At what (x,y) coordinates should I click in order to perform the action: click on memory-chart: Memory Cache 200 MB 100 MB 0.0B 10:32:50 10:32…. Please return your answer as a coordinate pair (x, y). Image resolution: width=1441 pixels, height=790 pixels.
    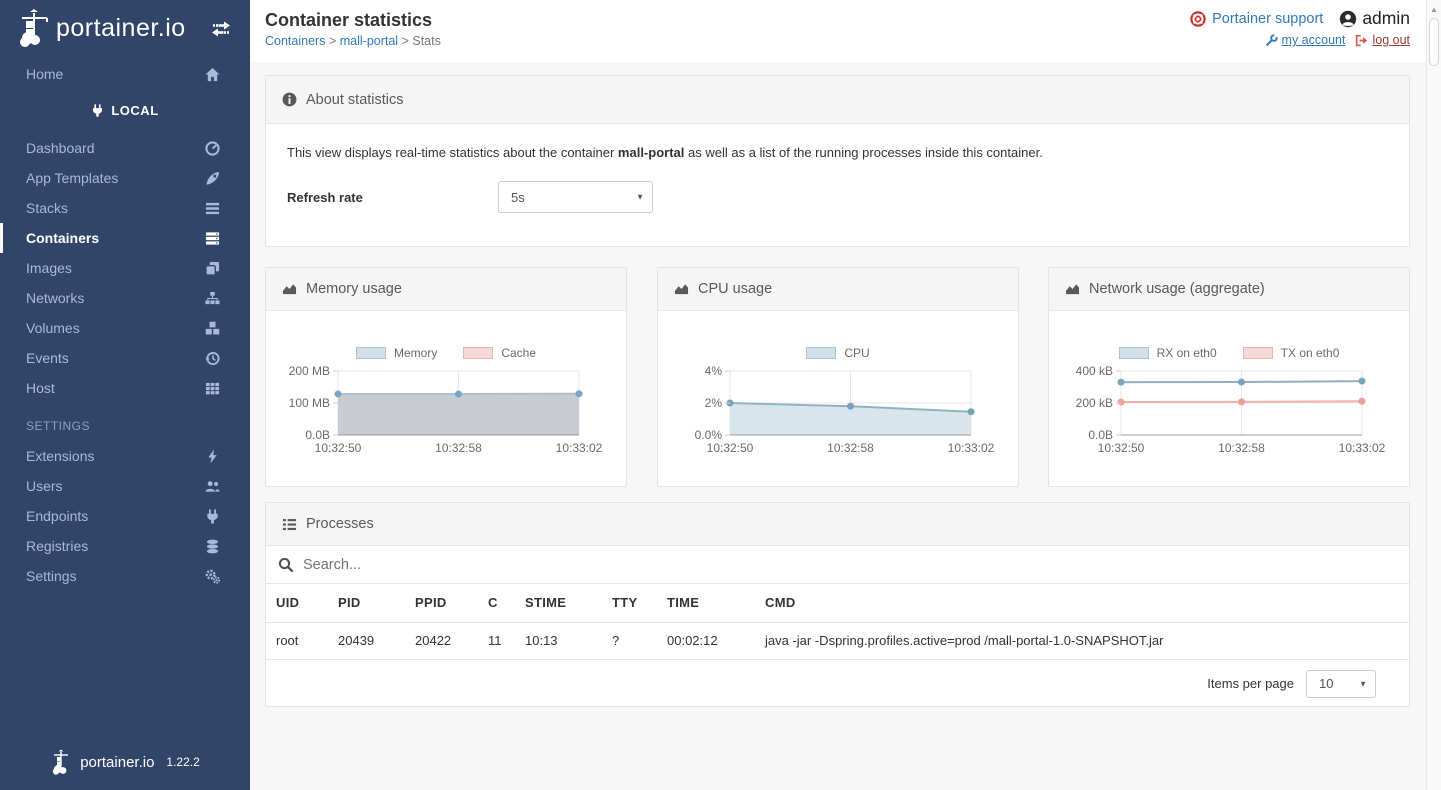
    Looking at the image, I should click on (446, 403).